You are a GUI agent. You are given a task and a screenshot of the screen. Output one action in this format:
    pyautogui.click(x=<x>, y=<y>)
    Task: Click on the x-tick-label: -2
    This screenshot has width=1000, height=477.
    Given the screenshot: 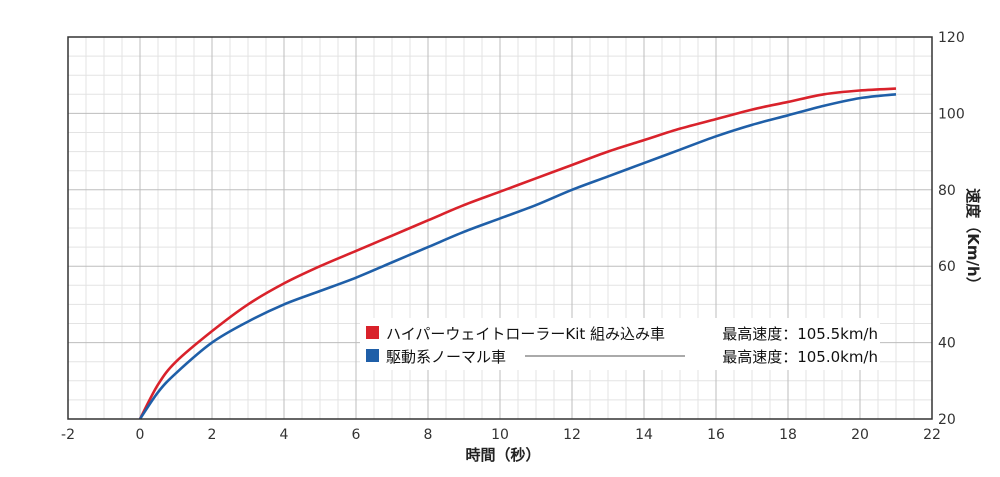 What is the action you would take?
    pyautogui.click(x=68, y=435)
    